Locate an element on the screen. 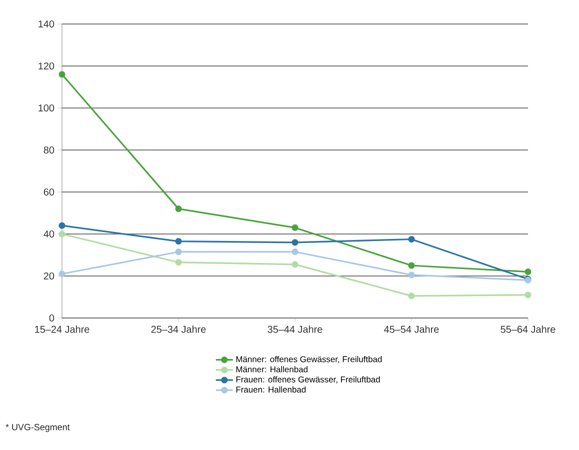  x-tick-label: 25–34 Jahre is located at coordinates (178, 329).